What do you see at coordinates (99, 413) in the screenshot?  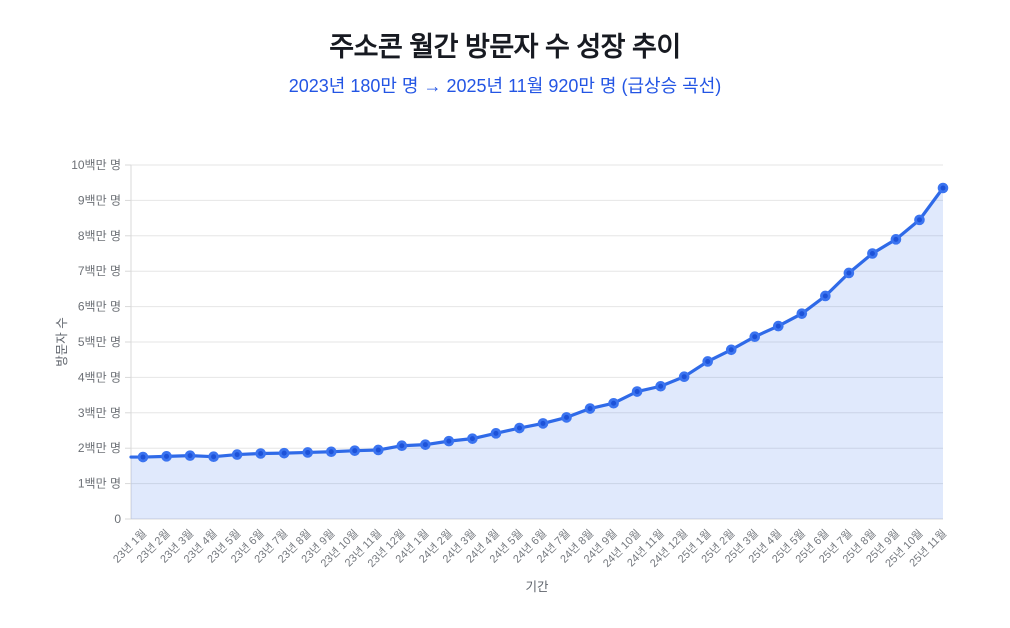 I see `y-tick-label: 3백만 명` at bounding box center [99, 413].